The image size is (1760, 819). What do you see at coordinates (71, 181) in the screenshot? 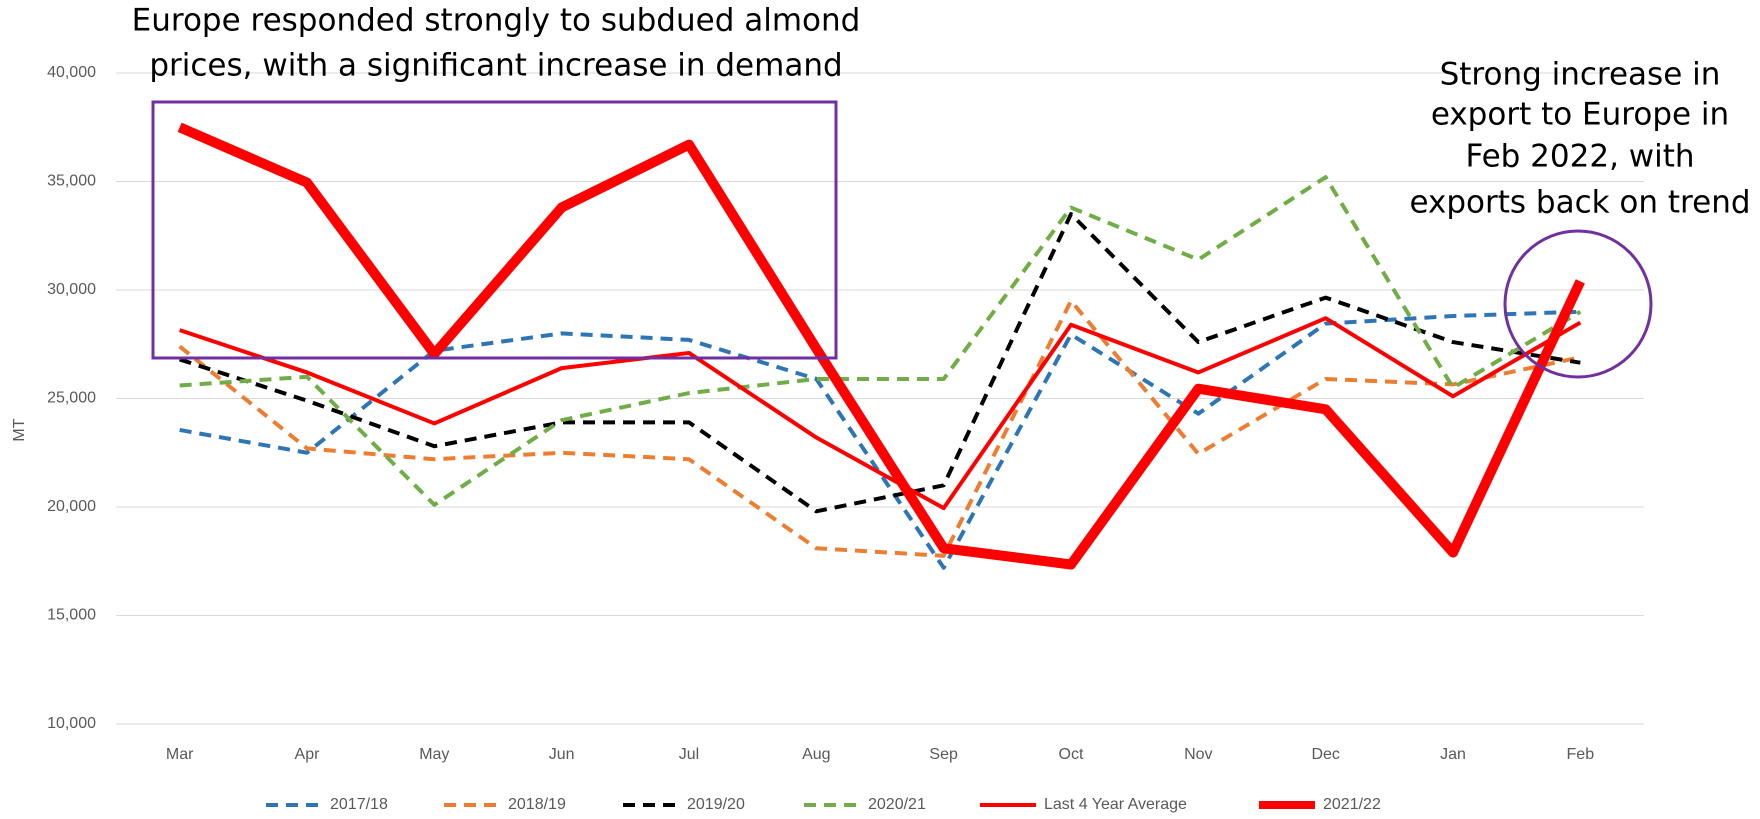
I see `y-tick-label: 35,000` at bounding box center [71, 181].